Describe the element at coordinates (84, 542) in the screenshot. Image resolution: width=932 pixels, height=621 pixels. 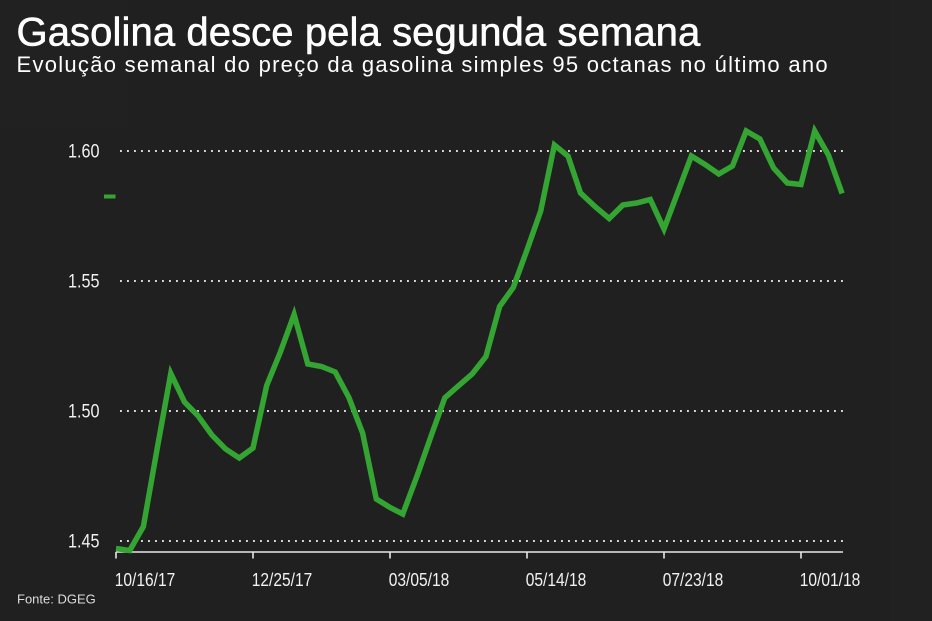
I see `svg-text: 1.45` at that location.